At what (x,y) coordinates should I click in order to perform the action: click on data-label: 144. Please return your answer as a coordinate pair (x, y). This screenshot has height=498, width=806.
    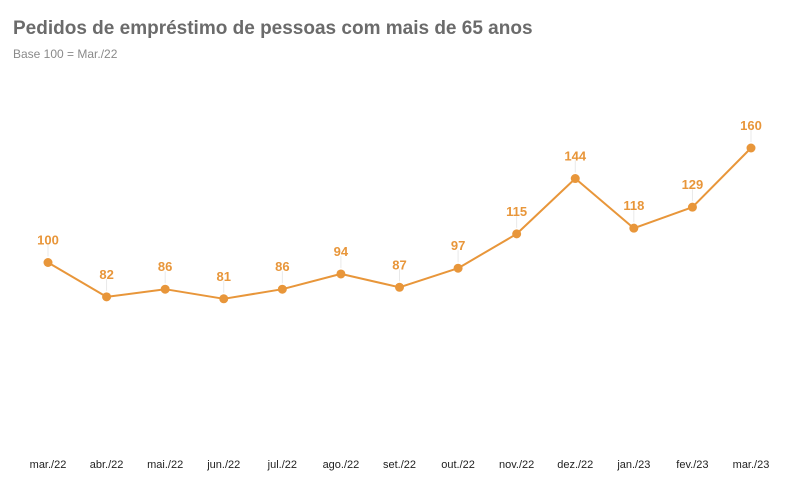
    Looking at the image, I should click on (575, 156).